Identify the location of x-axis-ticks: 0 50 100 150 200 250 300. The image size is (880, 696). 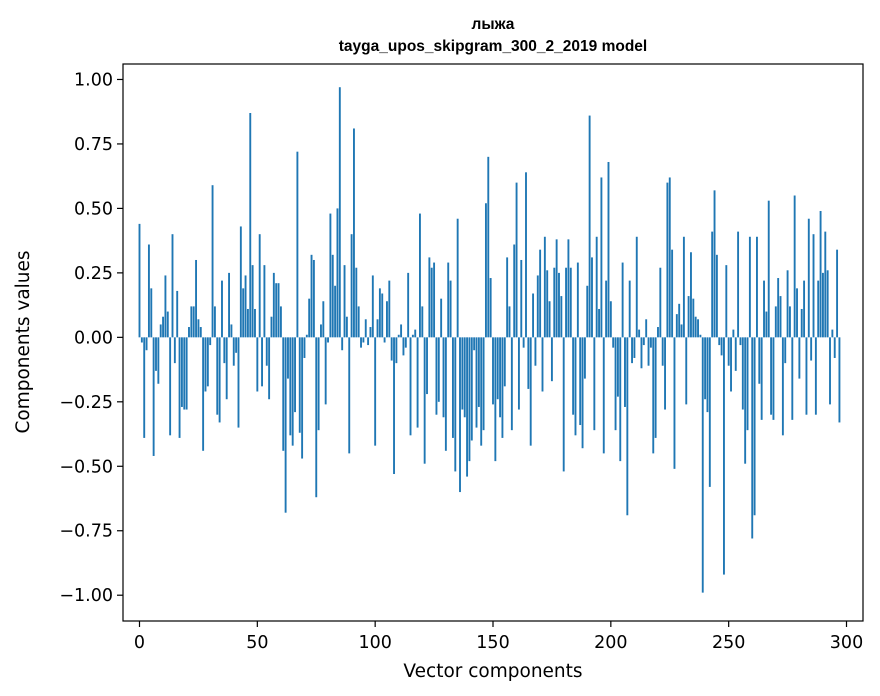
(498, 637).